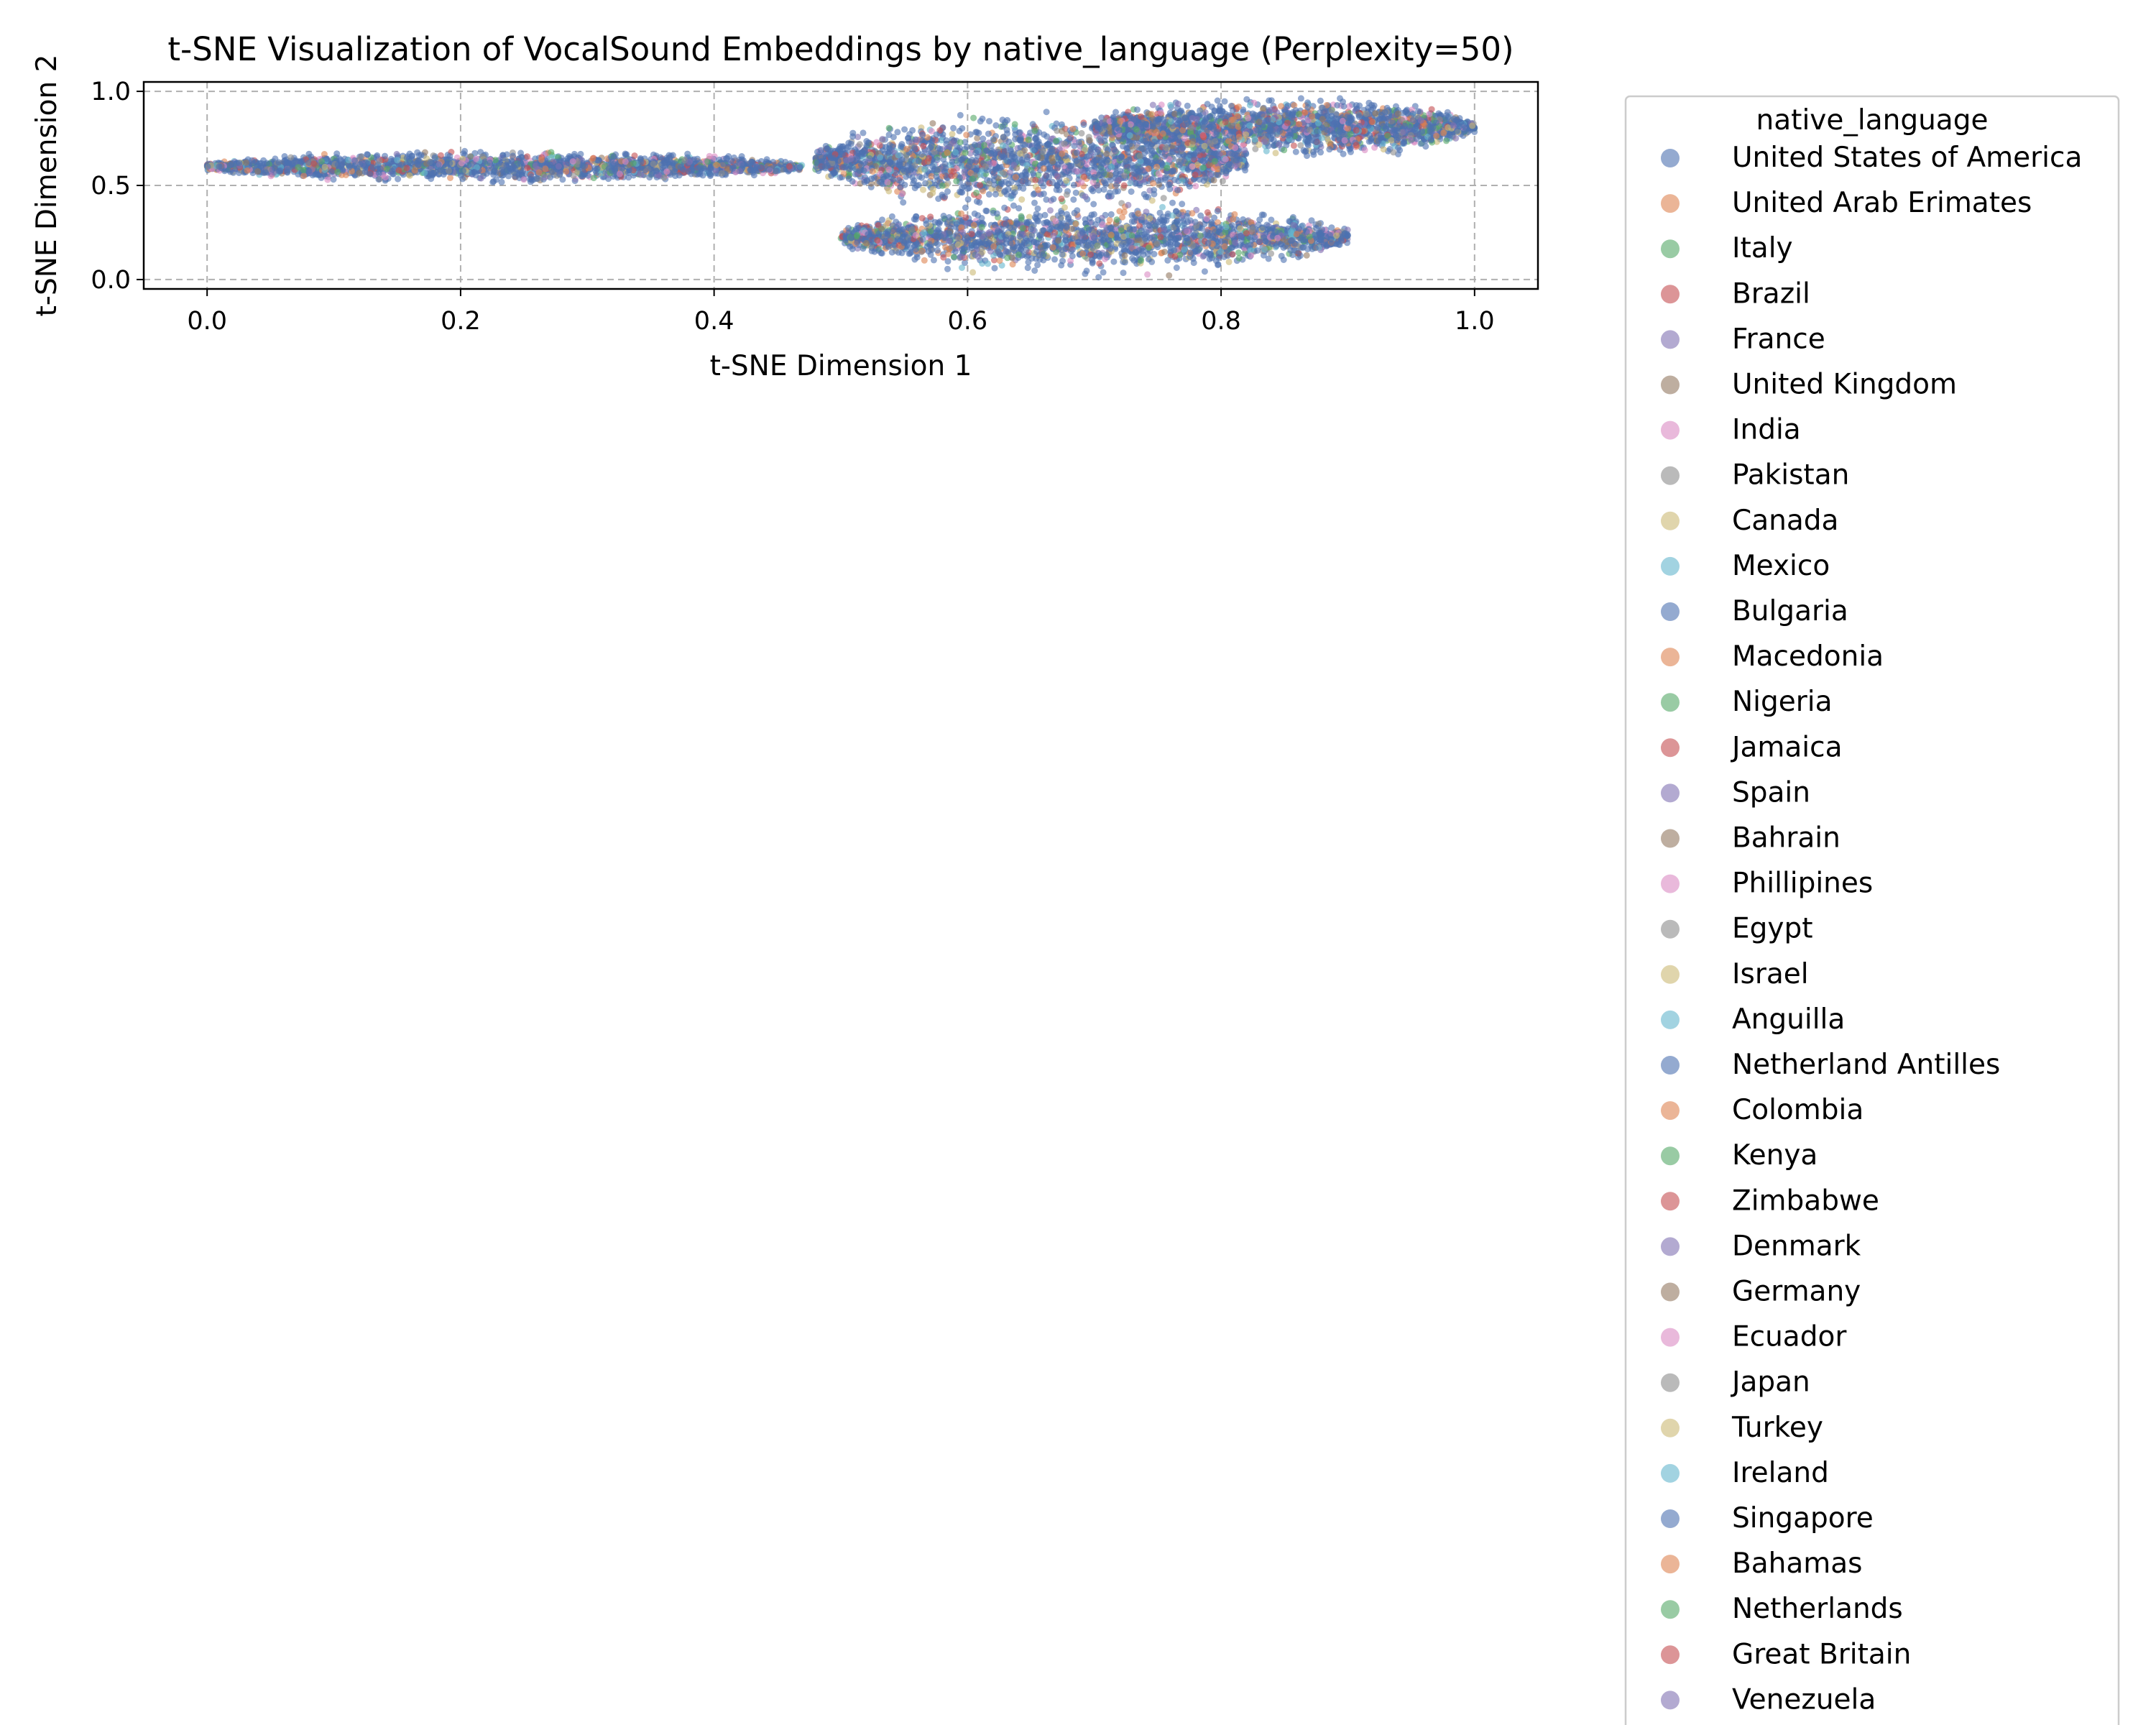 This screenshot has height=1725, width=2156. Describe the element at coordinates (841, 188) in the screenshot. I see `scatter-points` at that location.